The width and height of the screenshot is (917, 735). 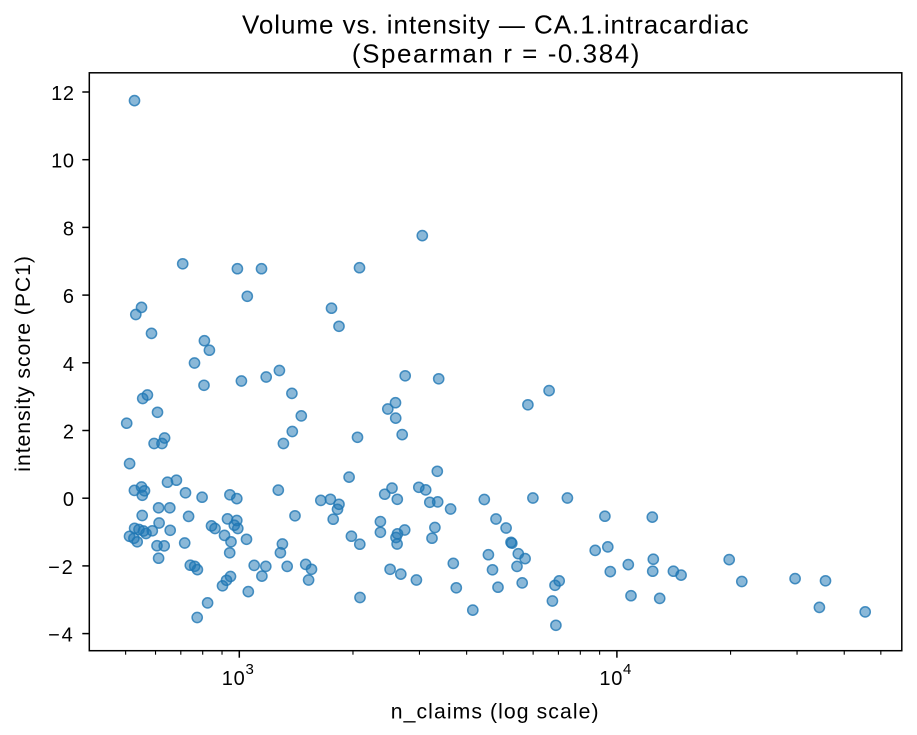 What do you see at coordinates (69, 297) in the screenshot?
I see `svg-text: 6` at bounding box center [69, 297].